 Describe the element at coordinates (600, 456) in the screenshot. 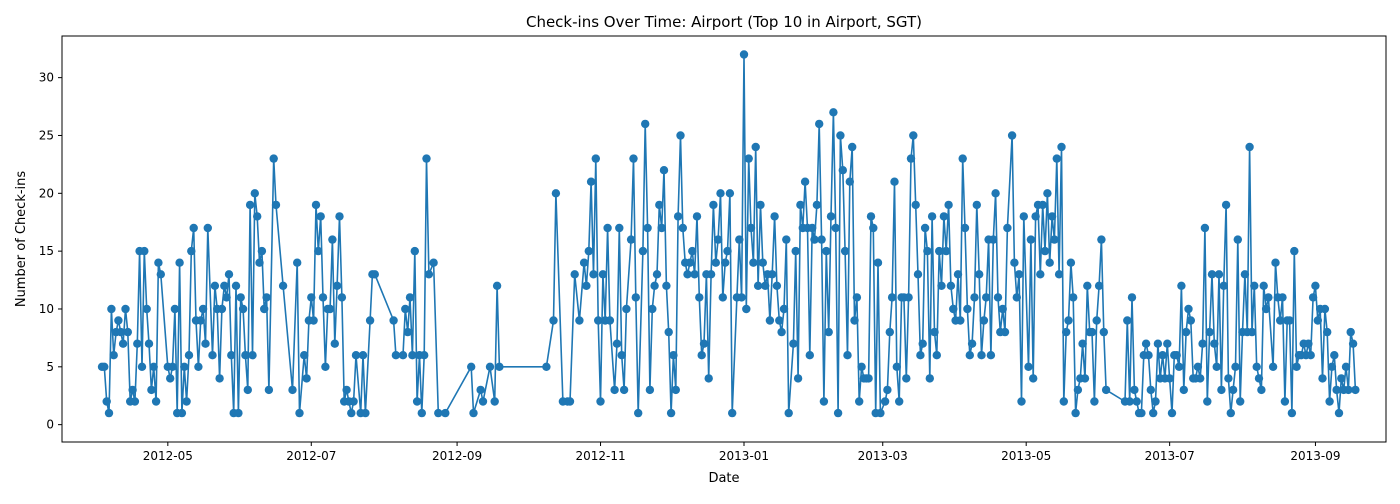

I see `x-tick-label: 2012-11` at that location.